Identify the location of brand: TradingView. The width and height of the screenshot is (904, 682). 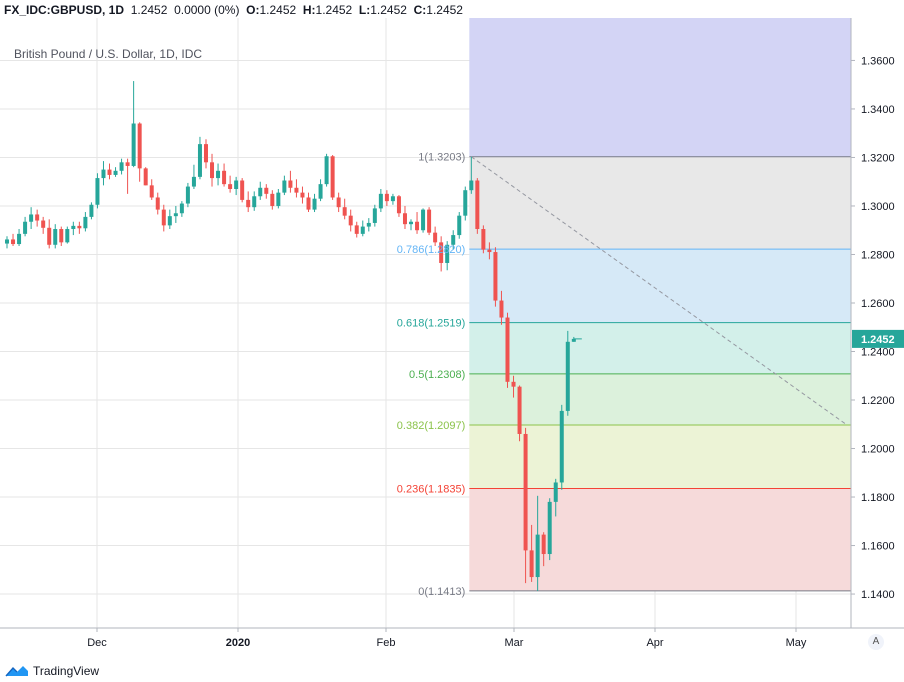
(52, 671).